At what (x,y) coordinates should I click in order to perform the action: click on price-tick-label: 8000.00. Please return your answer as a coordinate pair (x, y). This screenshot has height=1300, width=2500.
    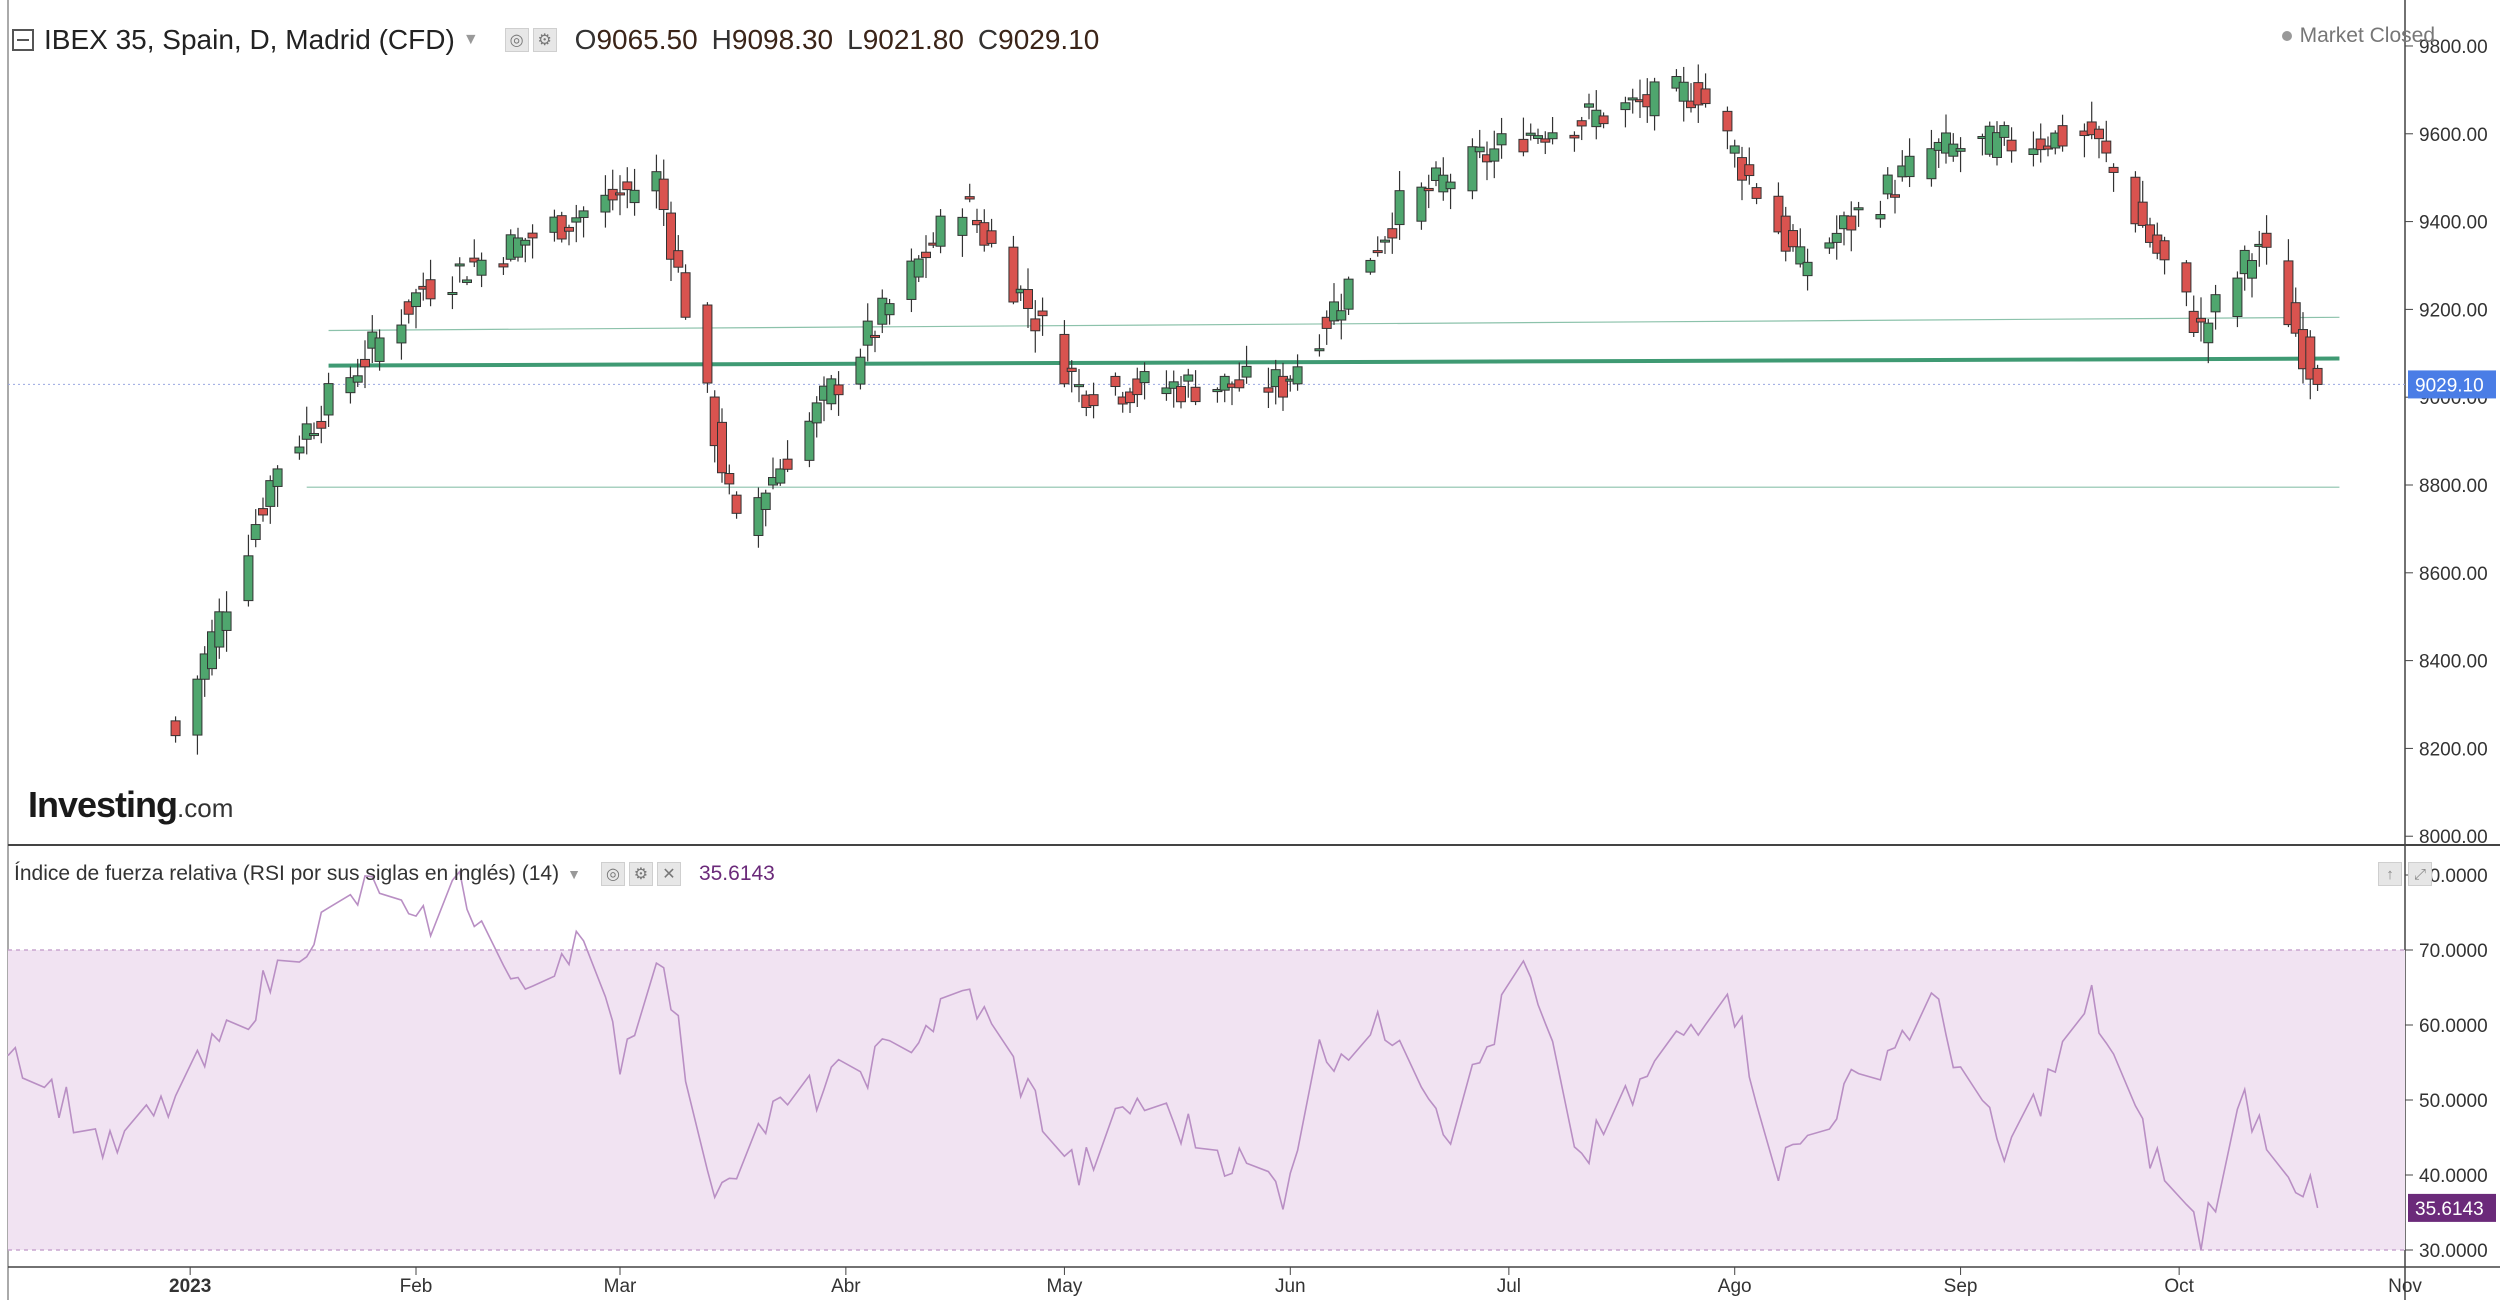
    Looking at the image, I should click on (2453, 837).